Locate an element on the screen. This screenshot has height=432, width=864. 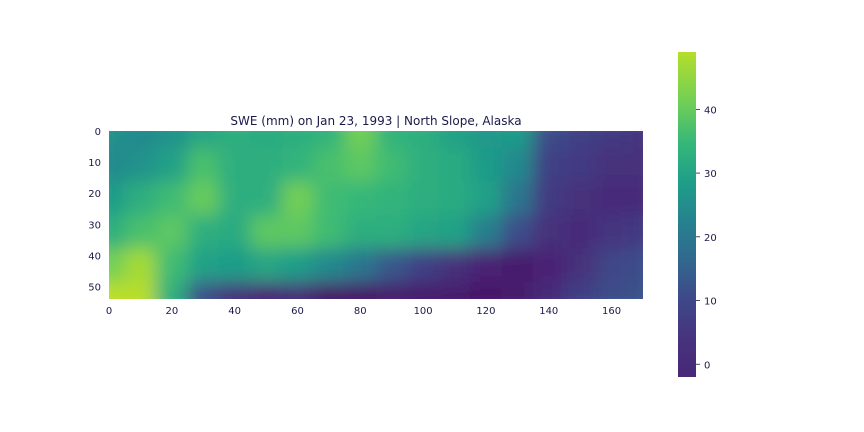
colorbar-ticks: 0 10 20 30 40 is located at coordinates (706, 238).